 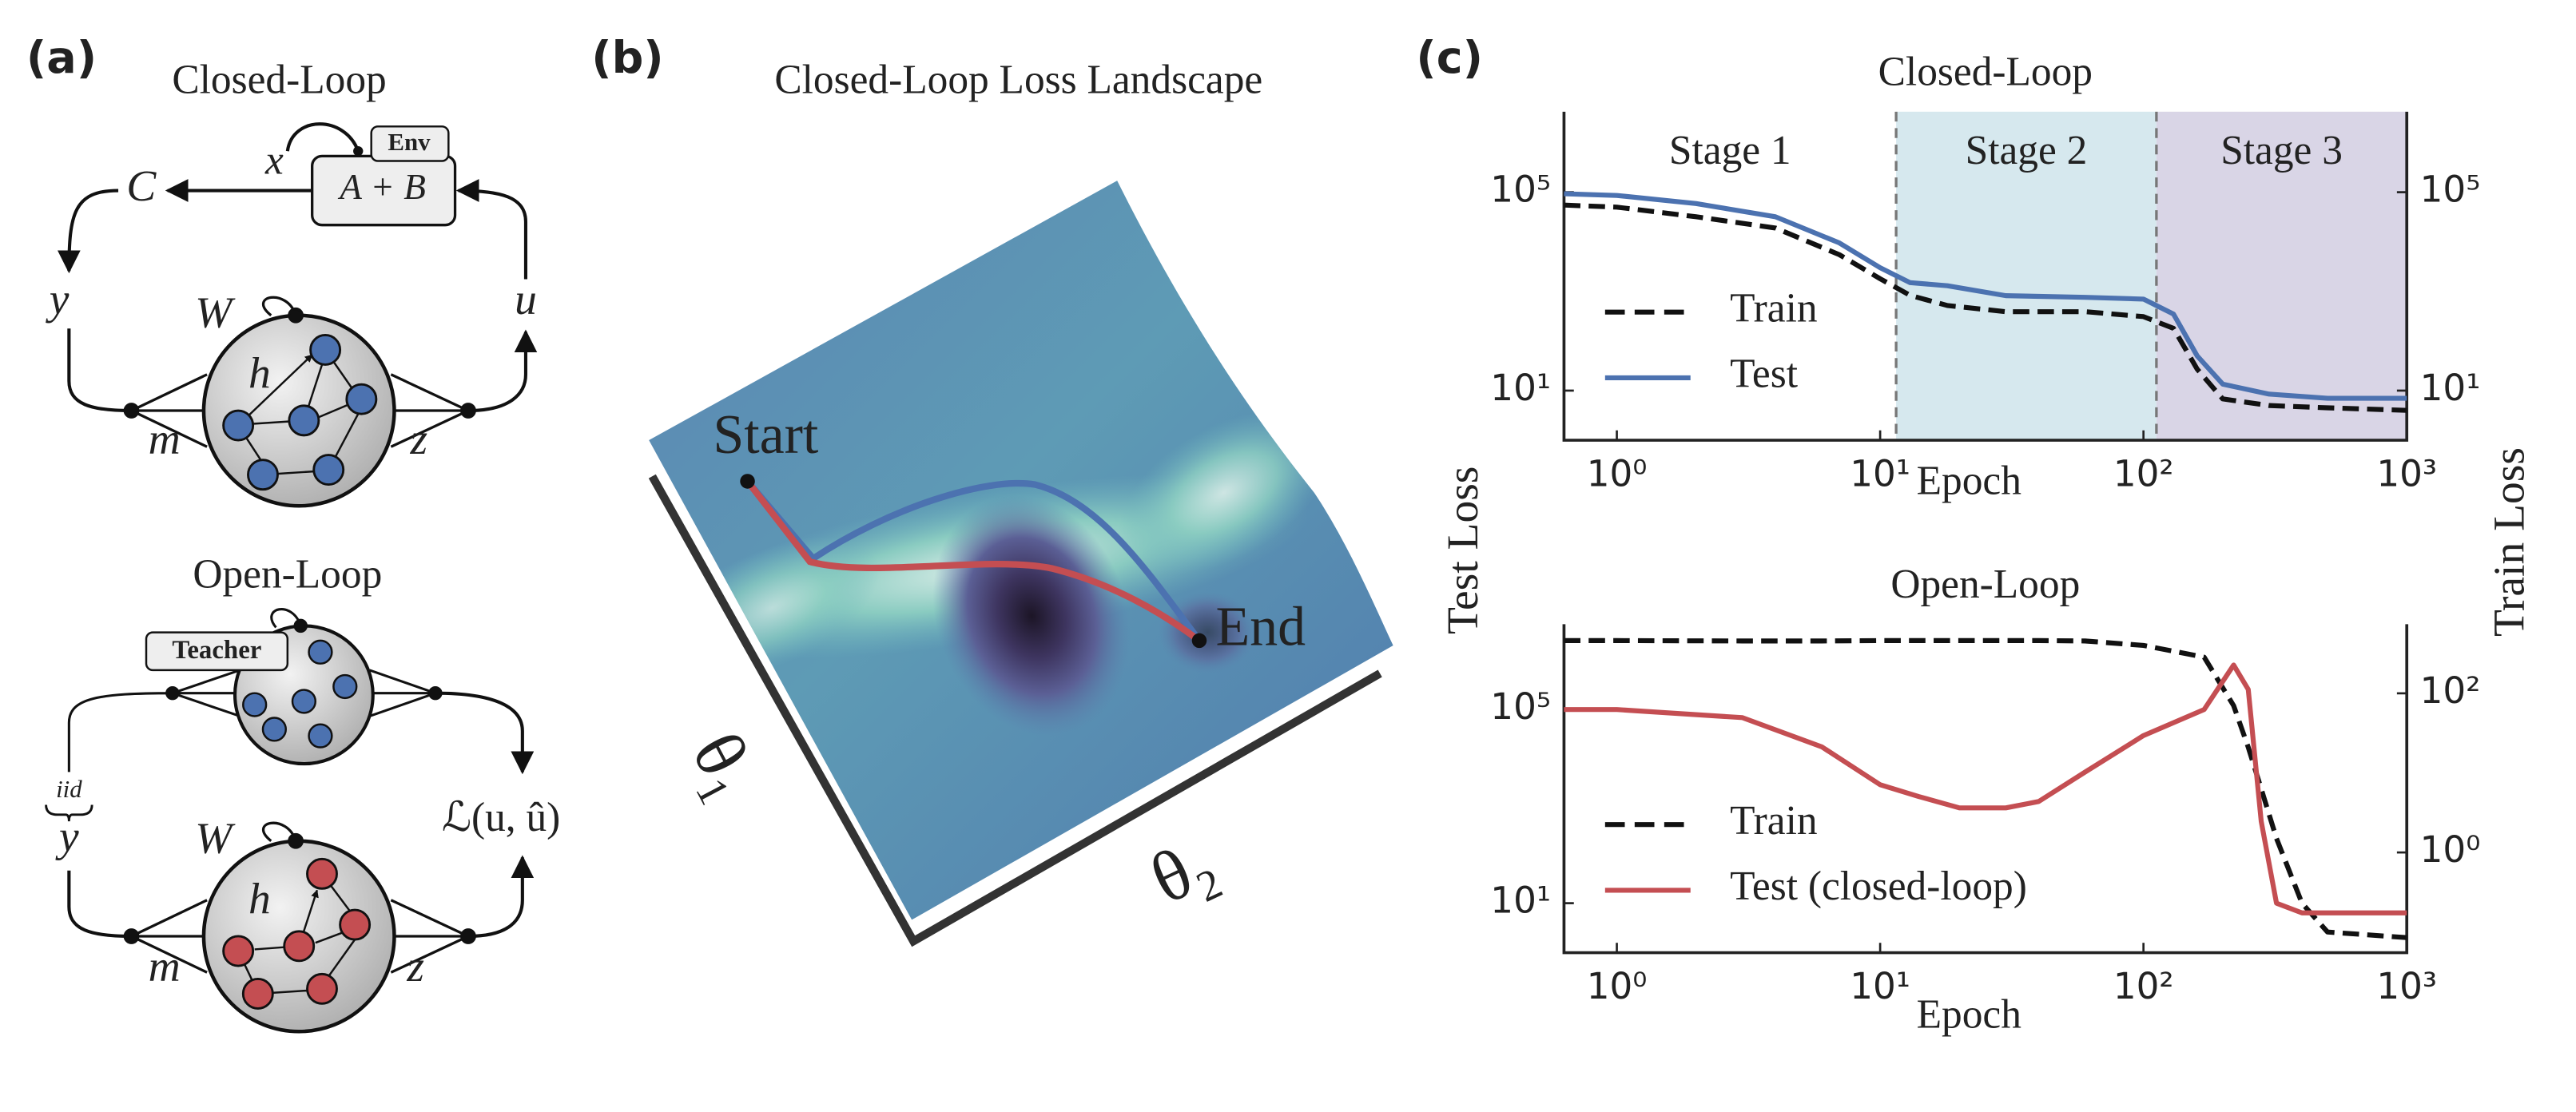 What do you see at coordinates (1730, 150) in the screenshot?
I see `stage-label: Stage 1` at bounding box center [1730, 150].